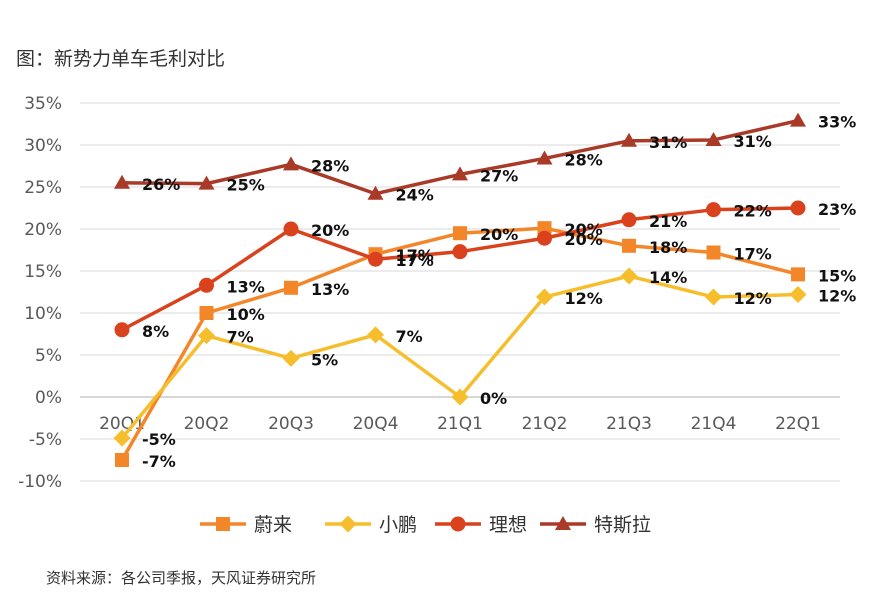 The image size is (869, 595). Describe the element at coordinates (159, 461) in the screenshot. I see `data-label: -7%` at that location.